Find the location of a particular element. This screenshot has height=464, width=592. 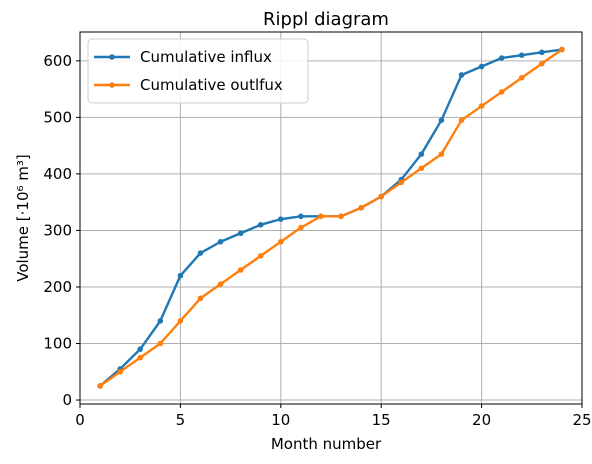

legend: Cumulative influx Cumulative outlfux is located at coordinates (198, 71).